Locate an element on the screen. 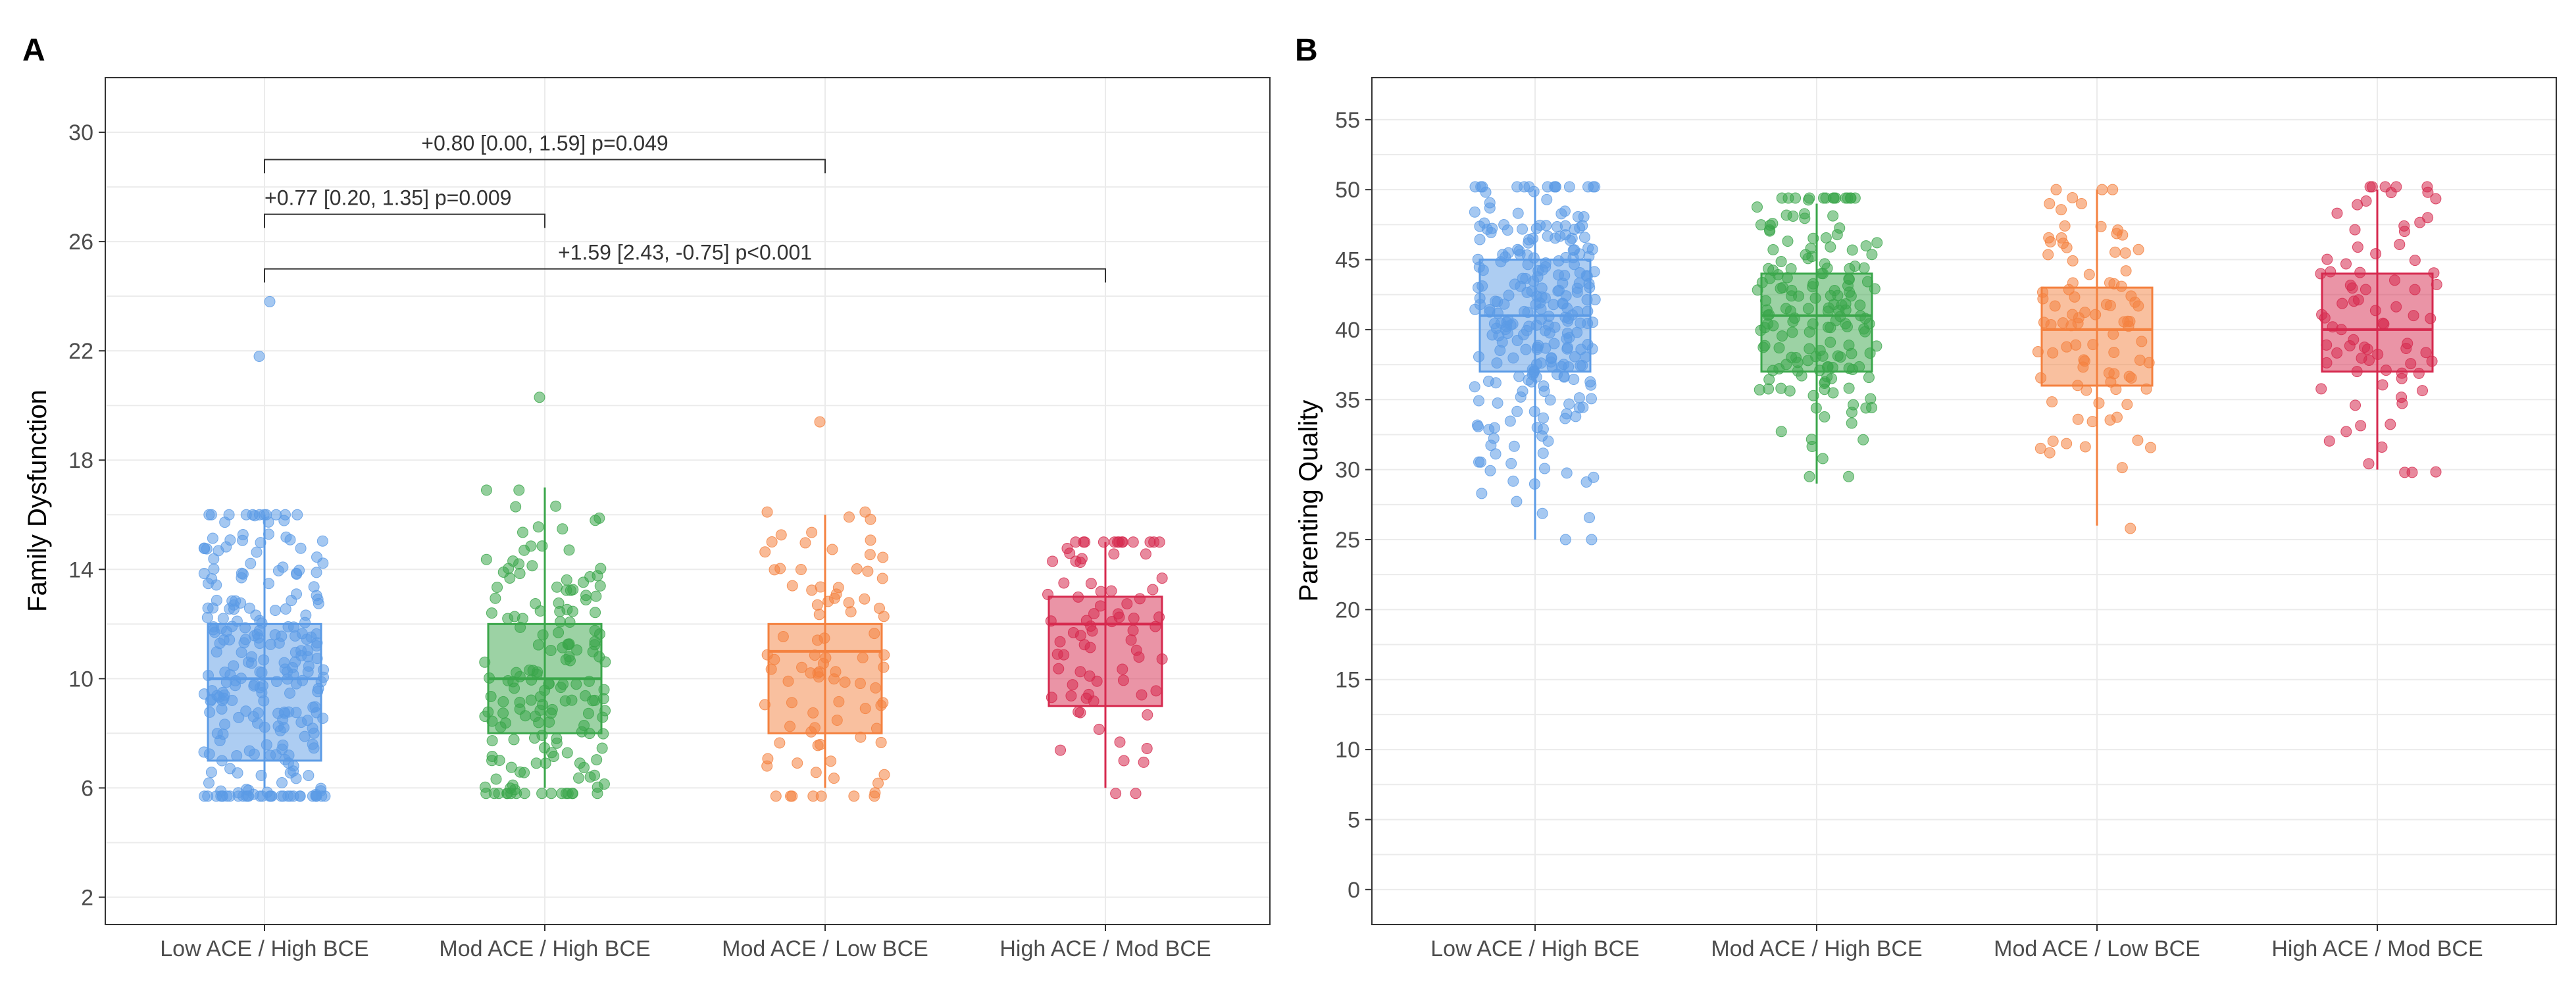 The width and height of the screenshot is (2576, 991). panel-a-y-tick-label: 6 is located at coordinates (87, 788).